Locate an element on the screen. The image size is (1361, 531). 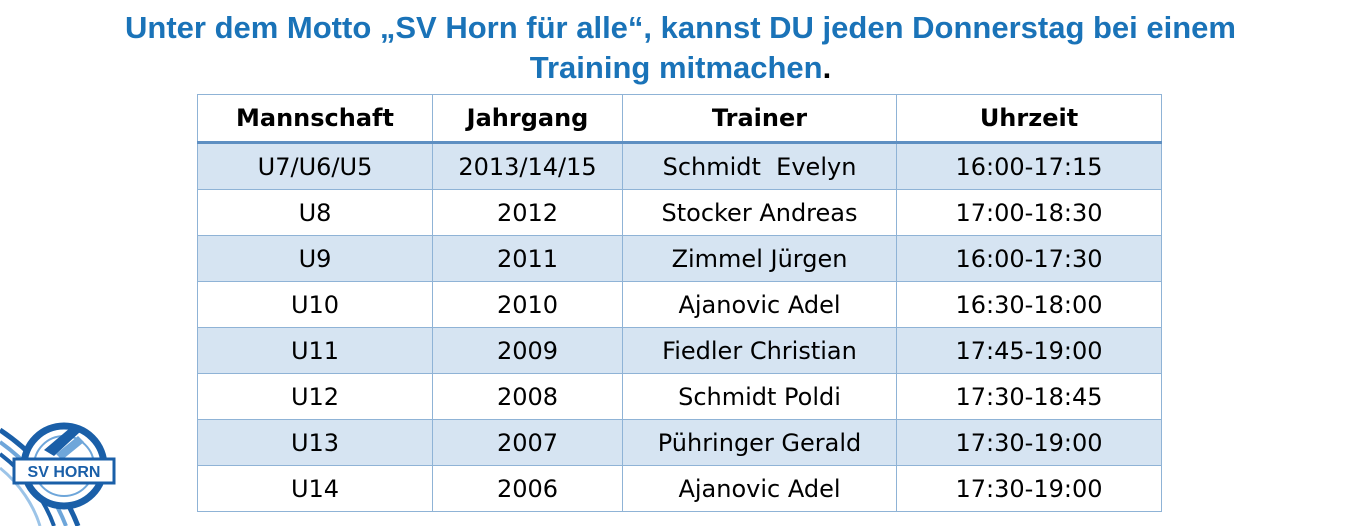
cell-mannschaft: U11 is located at coordinates (315, 350).